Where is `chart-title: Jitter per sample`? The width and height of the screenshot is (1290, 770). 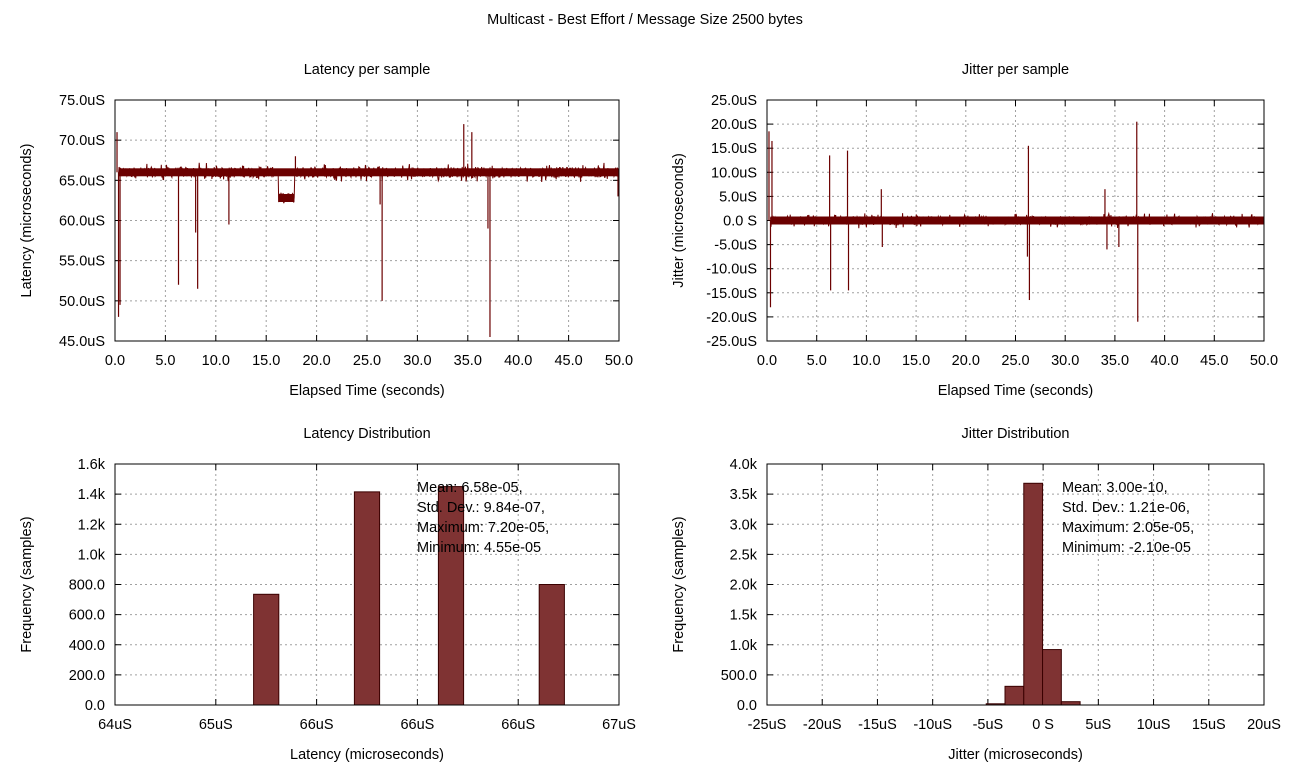 chart-title: Jitter per sample is located at coordinates (1015, 70).